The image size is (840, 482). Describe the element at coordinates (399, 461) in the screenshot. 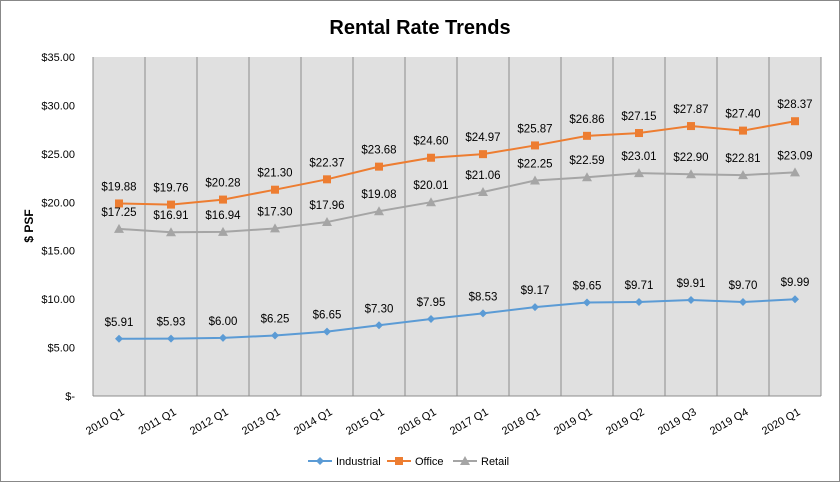

I see `legend-marker-office` at that location.